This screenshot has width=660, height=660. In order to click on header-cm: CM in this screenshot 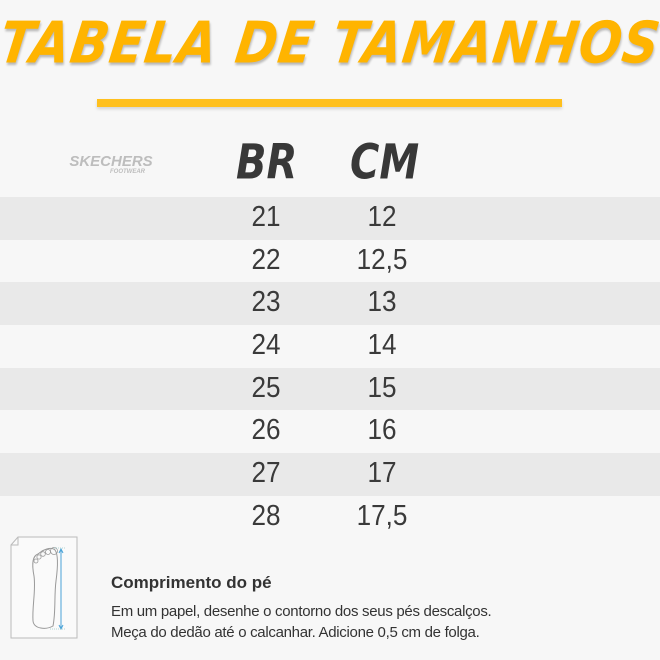, I will do `click(385, 163)`.